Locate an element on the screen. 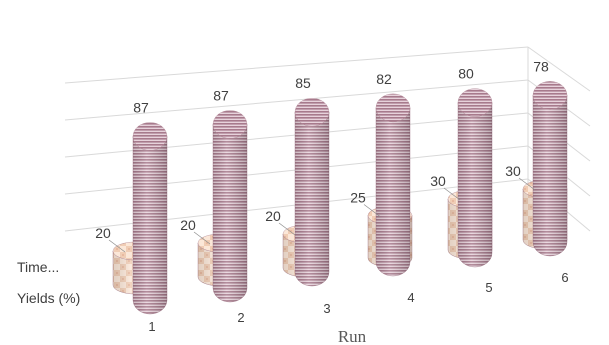  bar-yield-4-shade is located at coordinates (393, 191).